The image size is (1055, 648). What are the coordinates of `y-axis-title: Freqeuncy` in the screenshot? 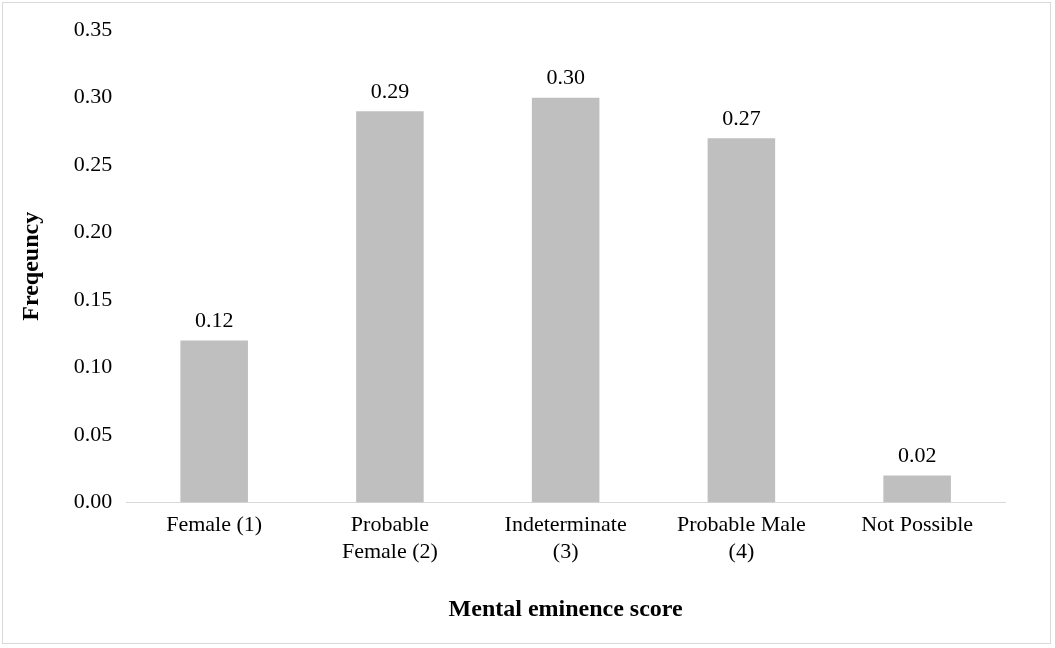 It's located at (29, 266).